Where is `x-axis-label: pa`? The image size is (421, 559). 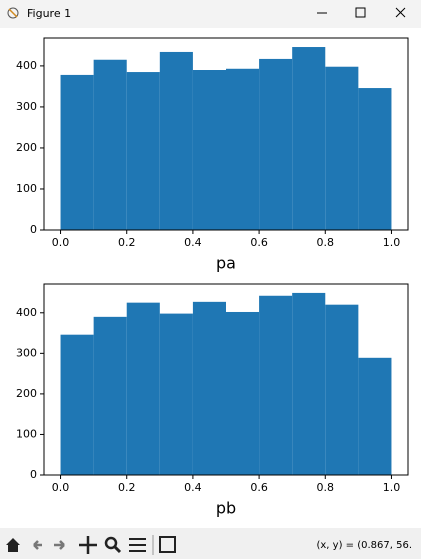 x-axis-label: pa is located at coordinates (226, 263).